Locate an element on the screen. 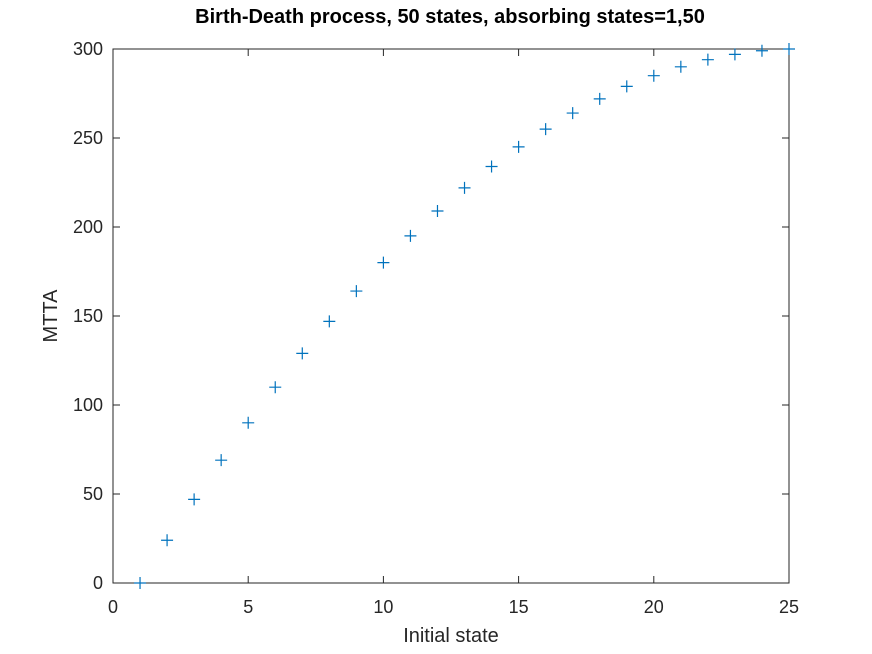 The height and width of the screenshot is (654, 872). y-tick-label: 50 is located at coordinates (93, 494).